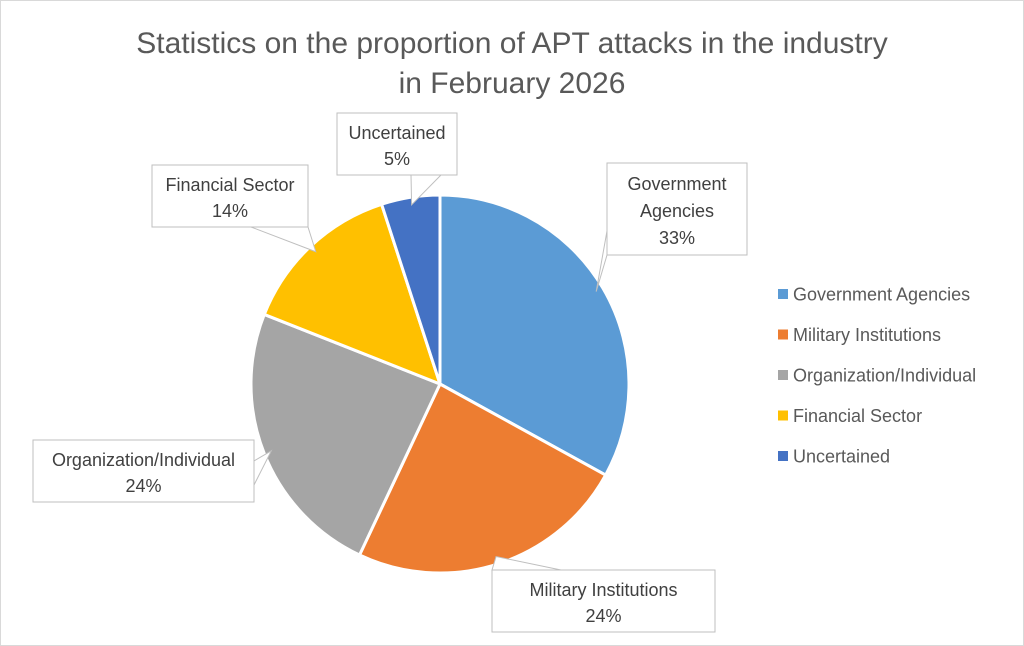 The width and height of the screenshot is (1024, 646). Describe the element at coordinates (345, 434) in the screenshot. I see `pie-slice-organization-individual` at that location.